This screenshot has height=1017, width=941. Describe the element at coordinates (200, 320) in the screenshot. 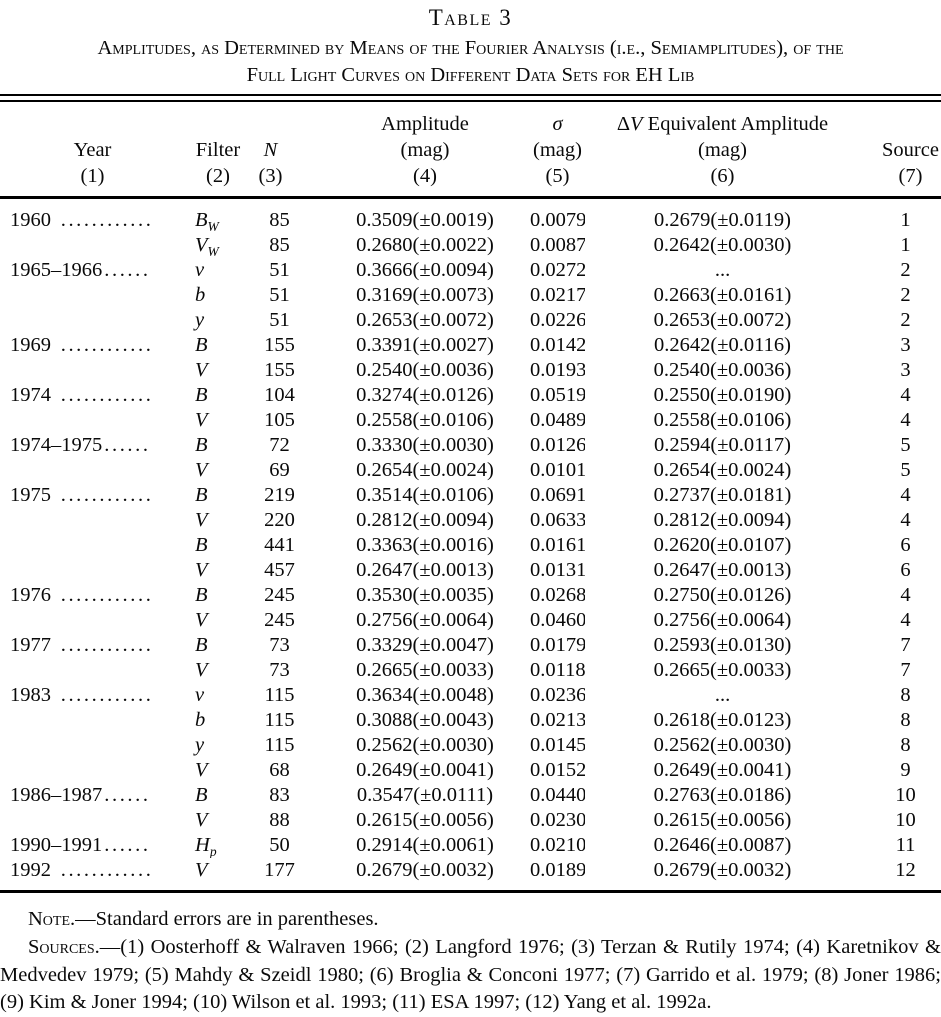

I see `filter-letter: y` at that location.